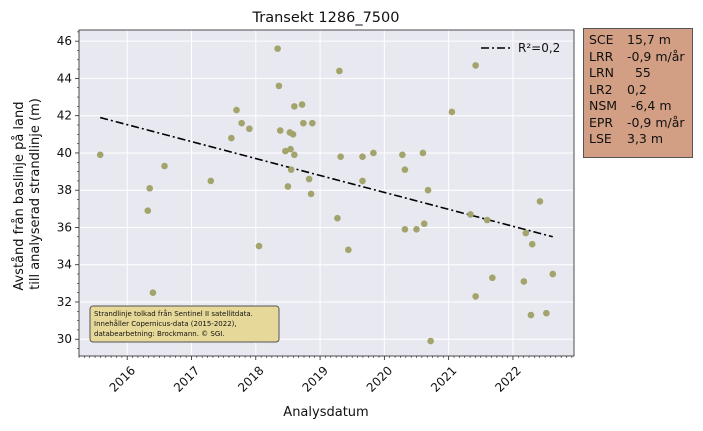  What do you see at coordinates (19, 195) in the screenshot?
I see `y-axis-label-line-1: Avstånd från baslinje på land` at bounding box center [19, 195].